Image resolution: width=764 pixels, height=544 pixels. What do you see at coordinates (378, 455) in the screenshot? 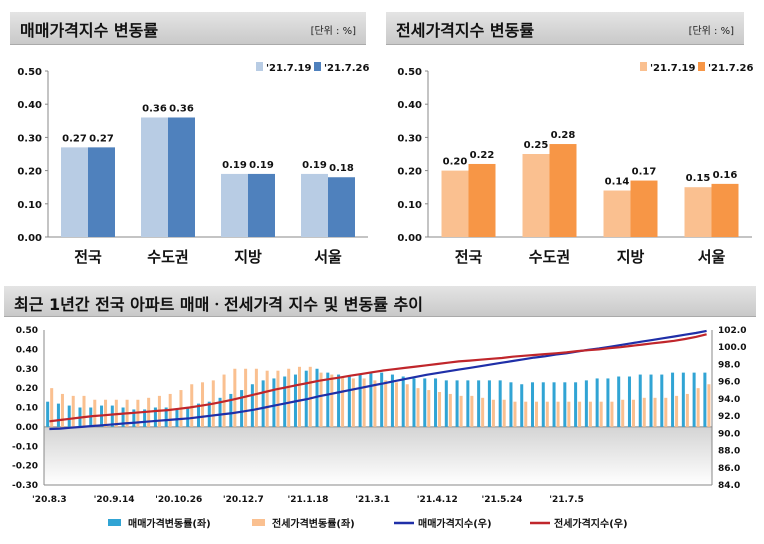
I see `negative-zone-background` at bounding box center [378, 455].